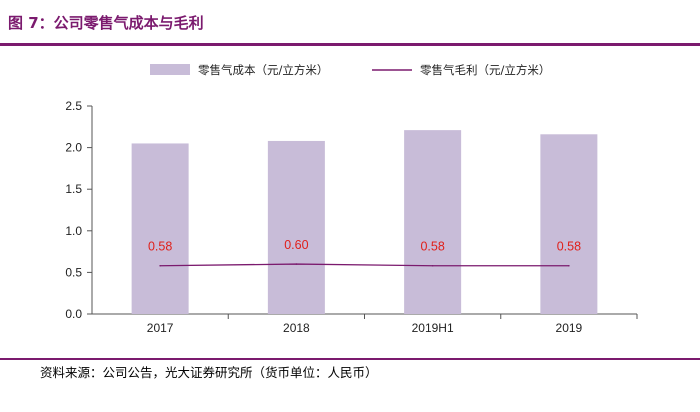 The image size is (700, 412). Describe the element at coordinates (170, 69) in the screenshot. I see `legend-bar-swatch` at that location.